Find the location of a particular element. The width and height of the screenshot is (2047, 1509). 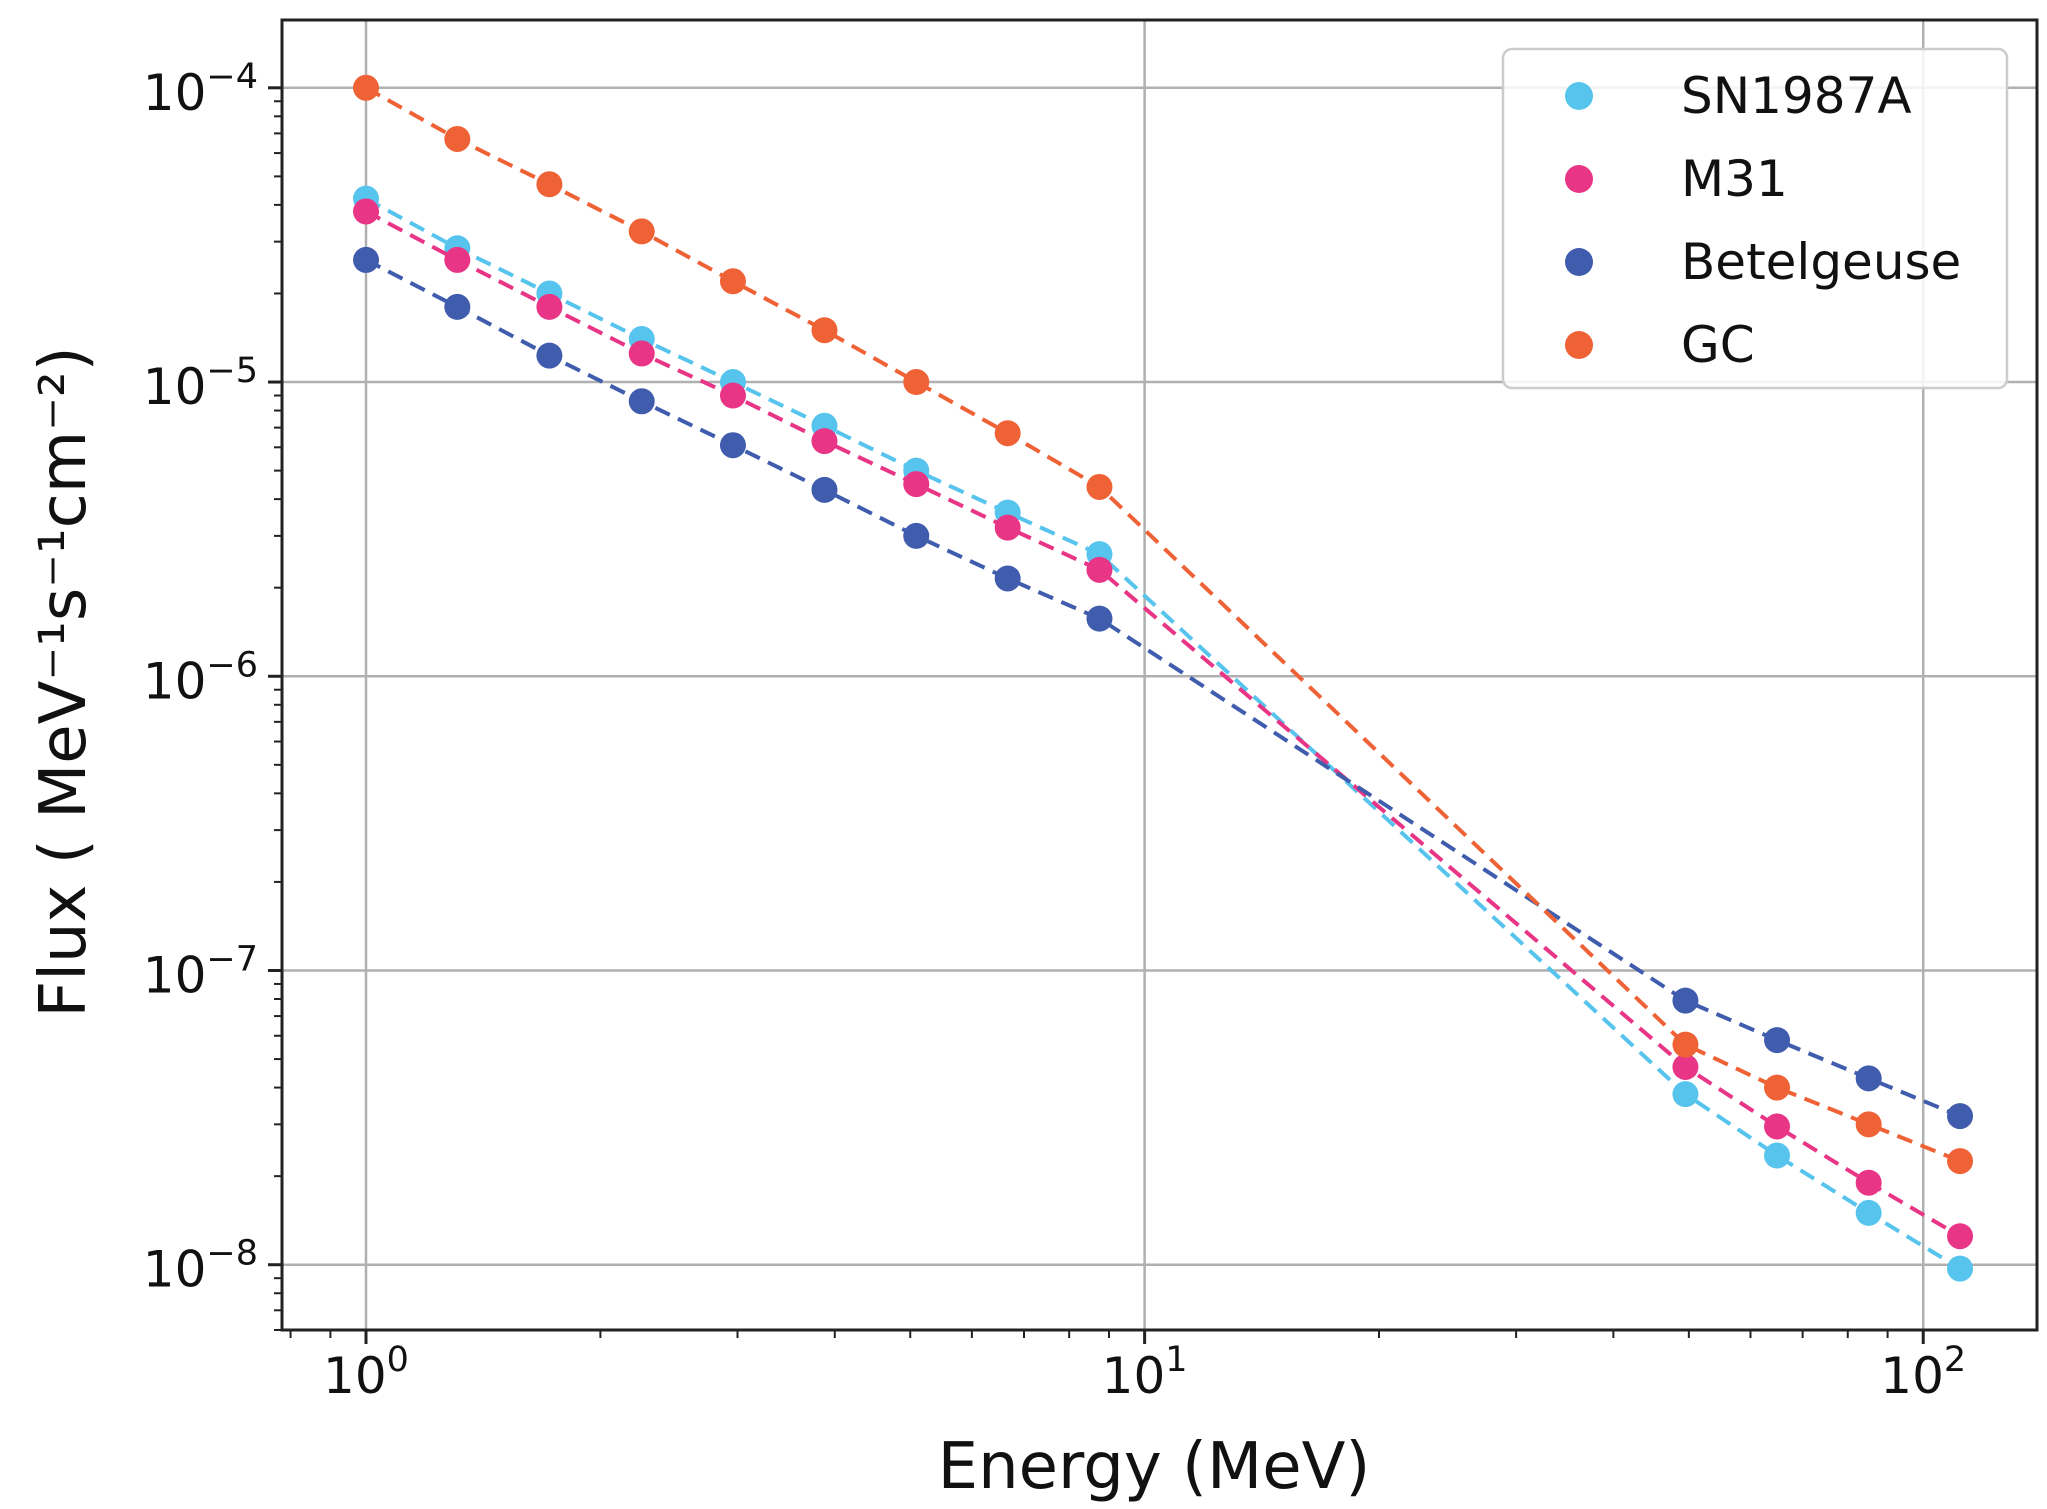

legend: SN1987A M31 Betelgeuse GC is located at coordinates (1755, 218).